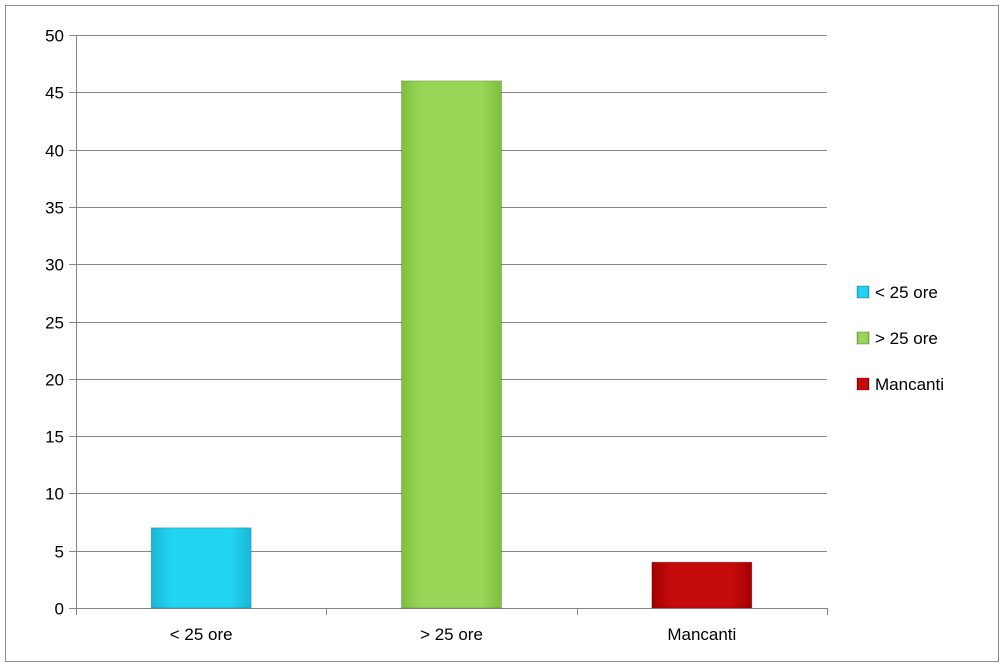  Describe the element at coordinates (59, 552) in the screenshot. I see `y-tick-label: 5` at that location.